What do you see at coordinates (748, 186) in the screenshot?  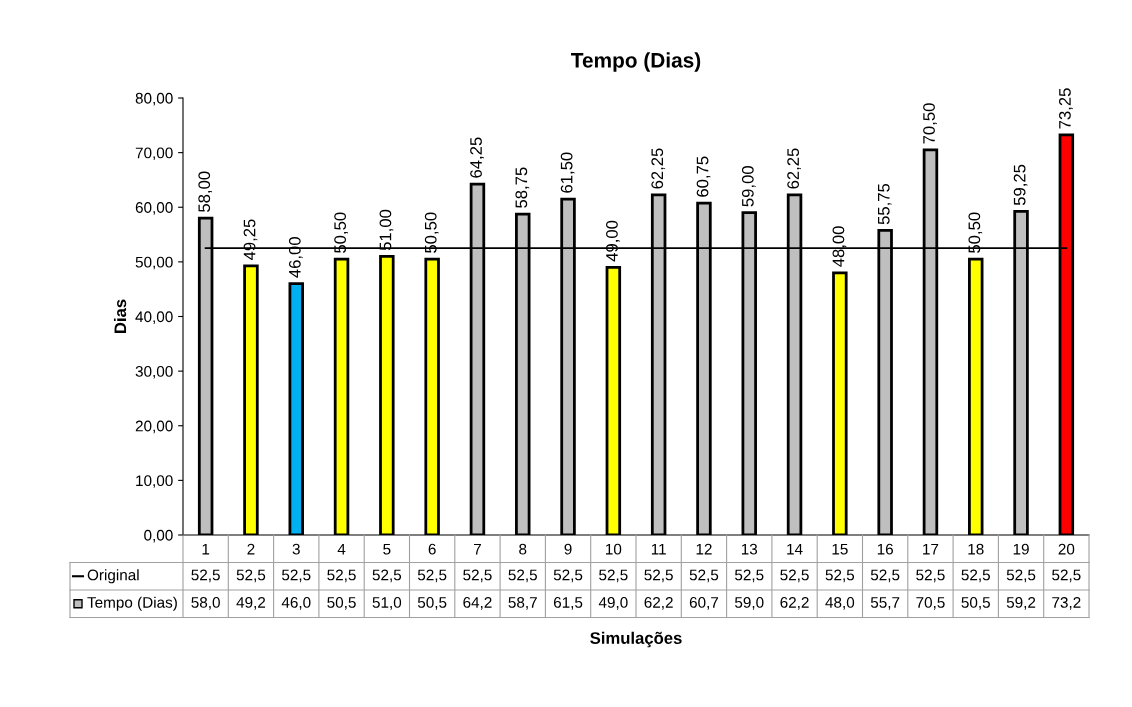 I see `data-label: 59,00` at bounding box center [748, 186].